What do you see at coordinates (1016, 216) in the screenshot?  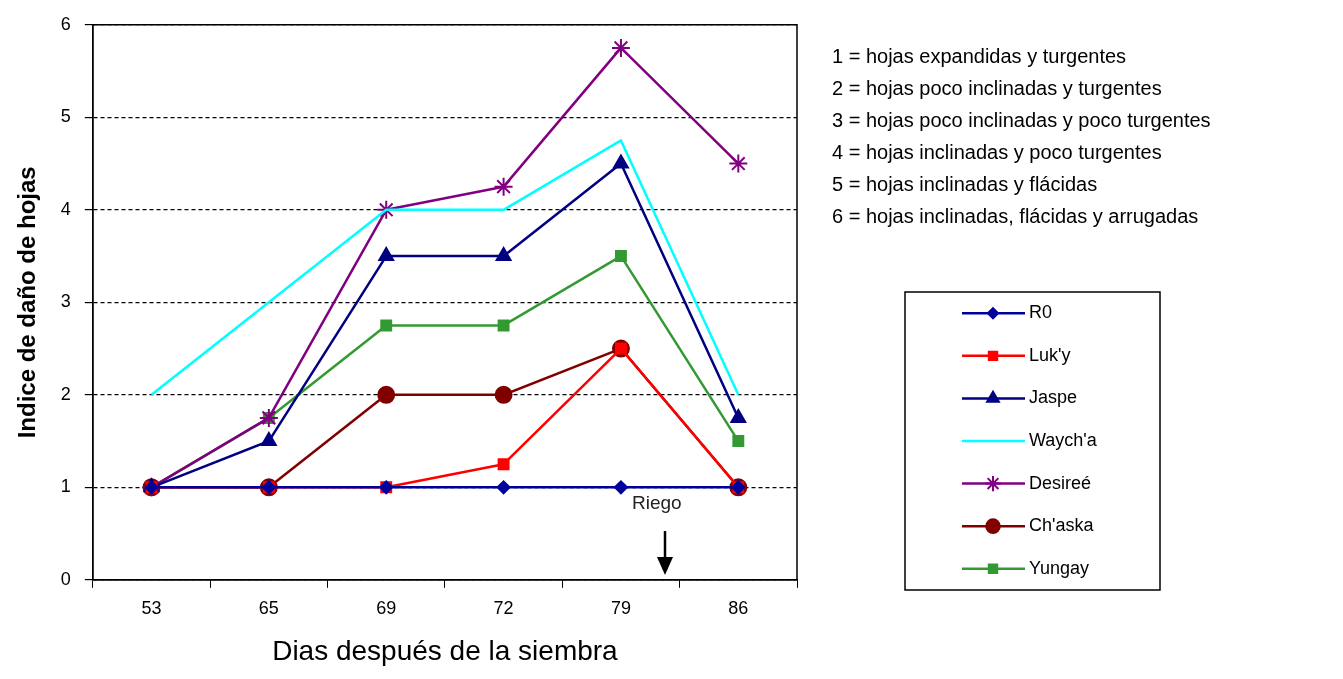 I see `text: 6 = hojas inclinadas, flácidas y arrugadas` at bounding box center [1016, 216].